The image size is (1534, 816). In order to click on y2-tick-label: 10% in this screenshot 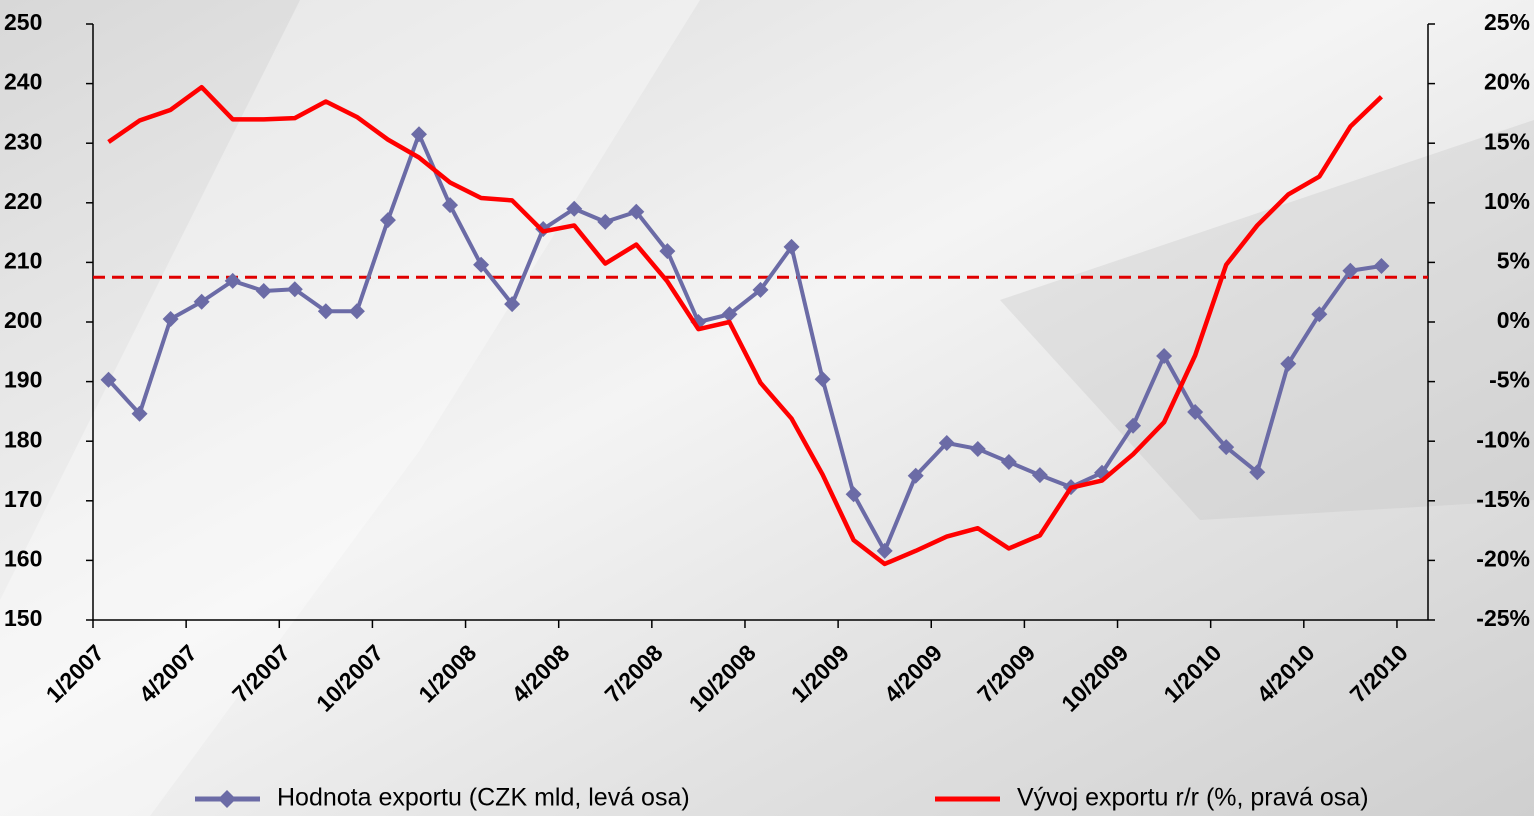, I will do `click(1507, 201)`.